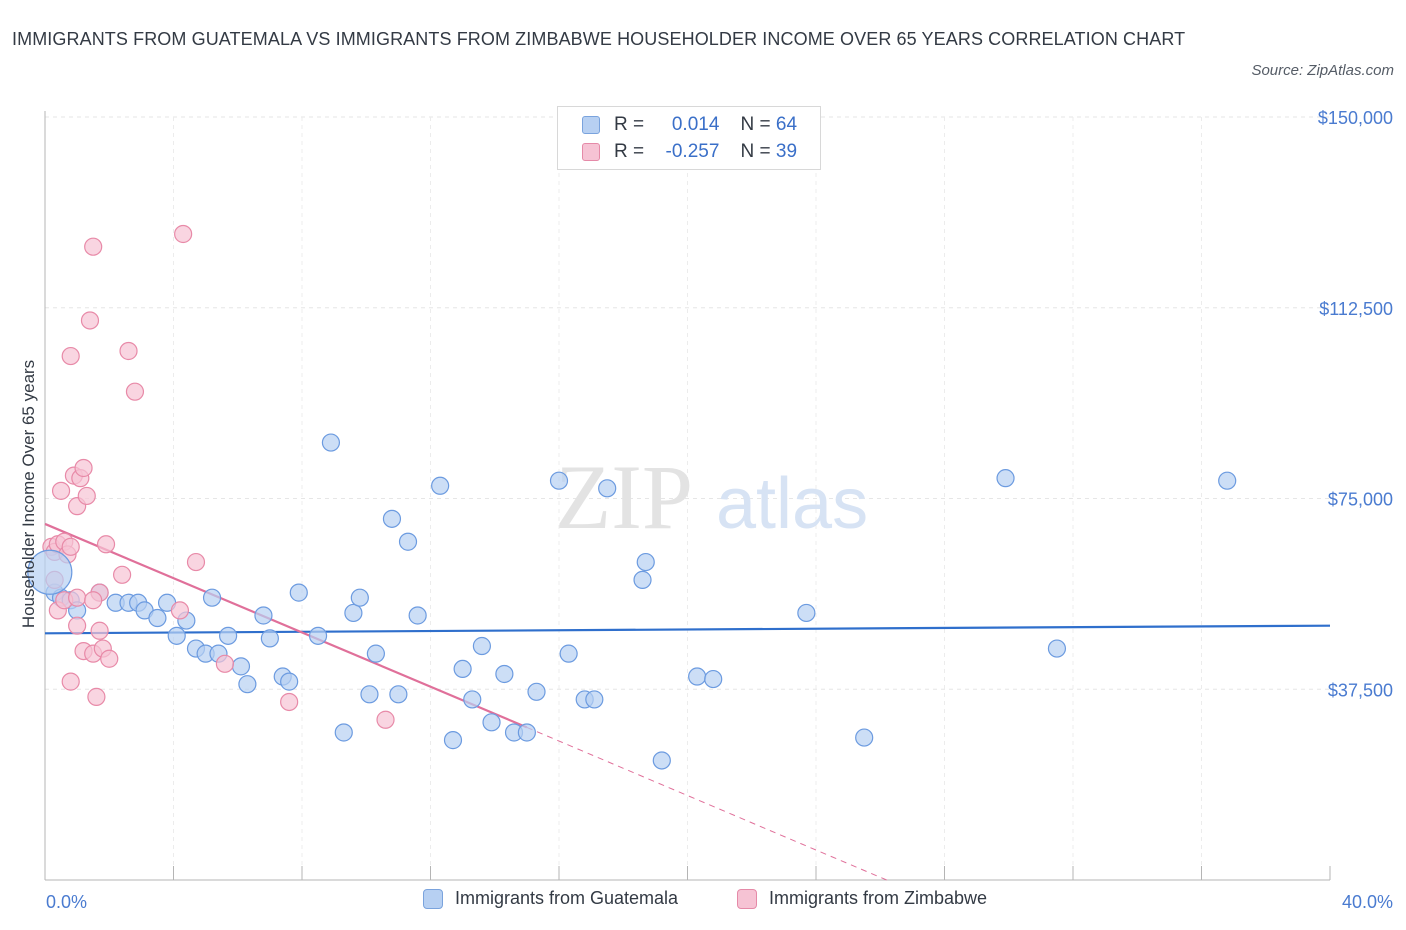 Image resolution: width=1406 pixels, height=930 pixels. I want to click on watermark-atlas: atlas, so click(792, 504).